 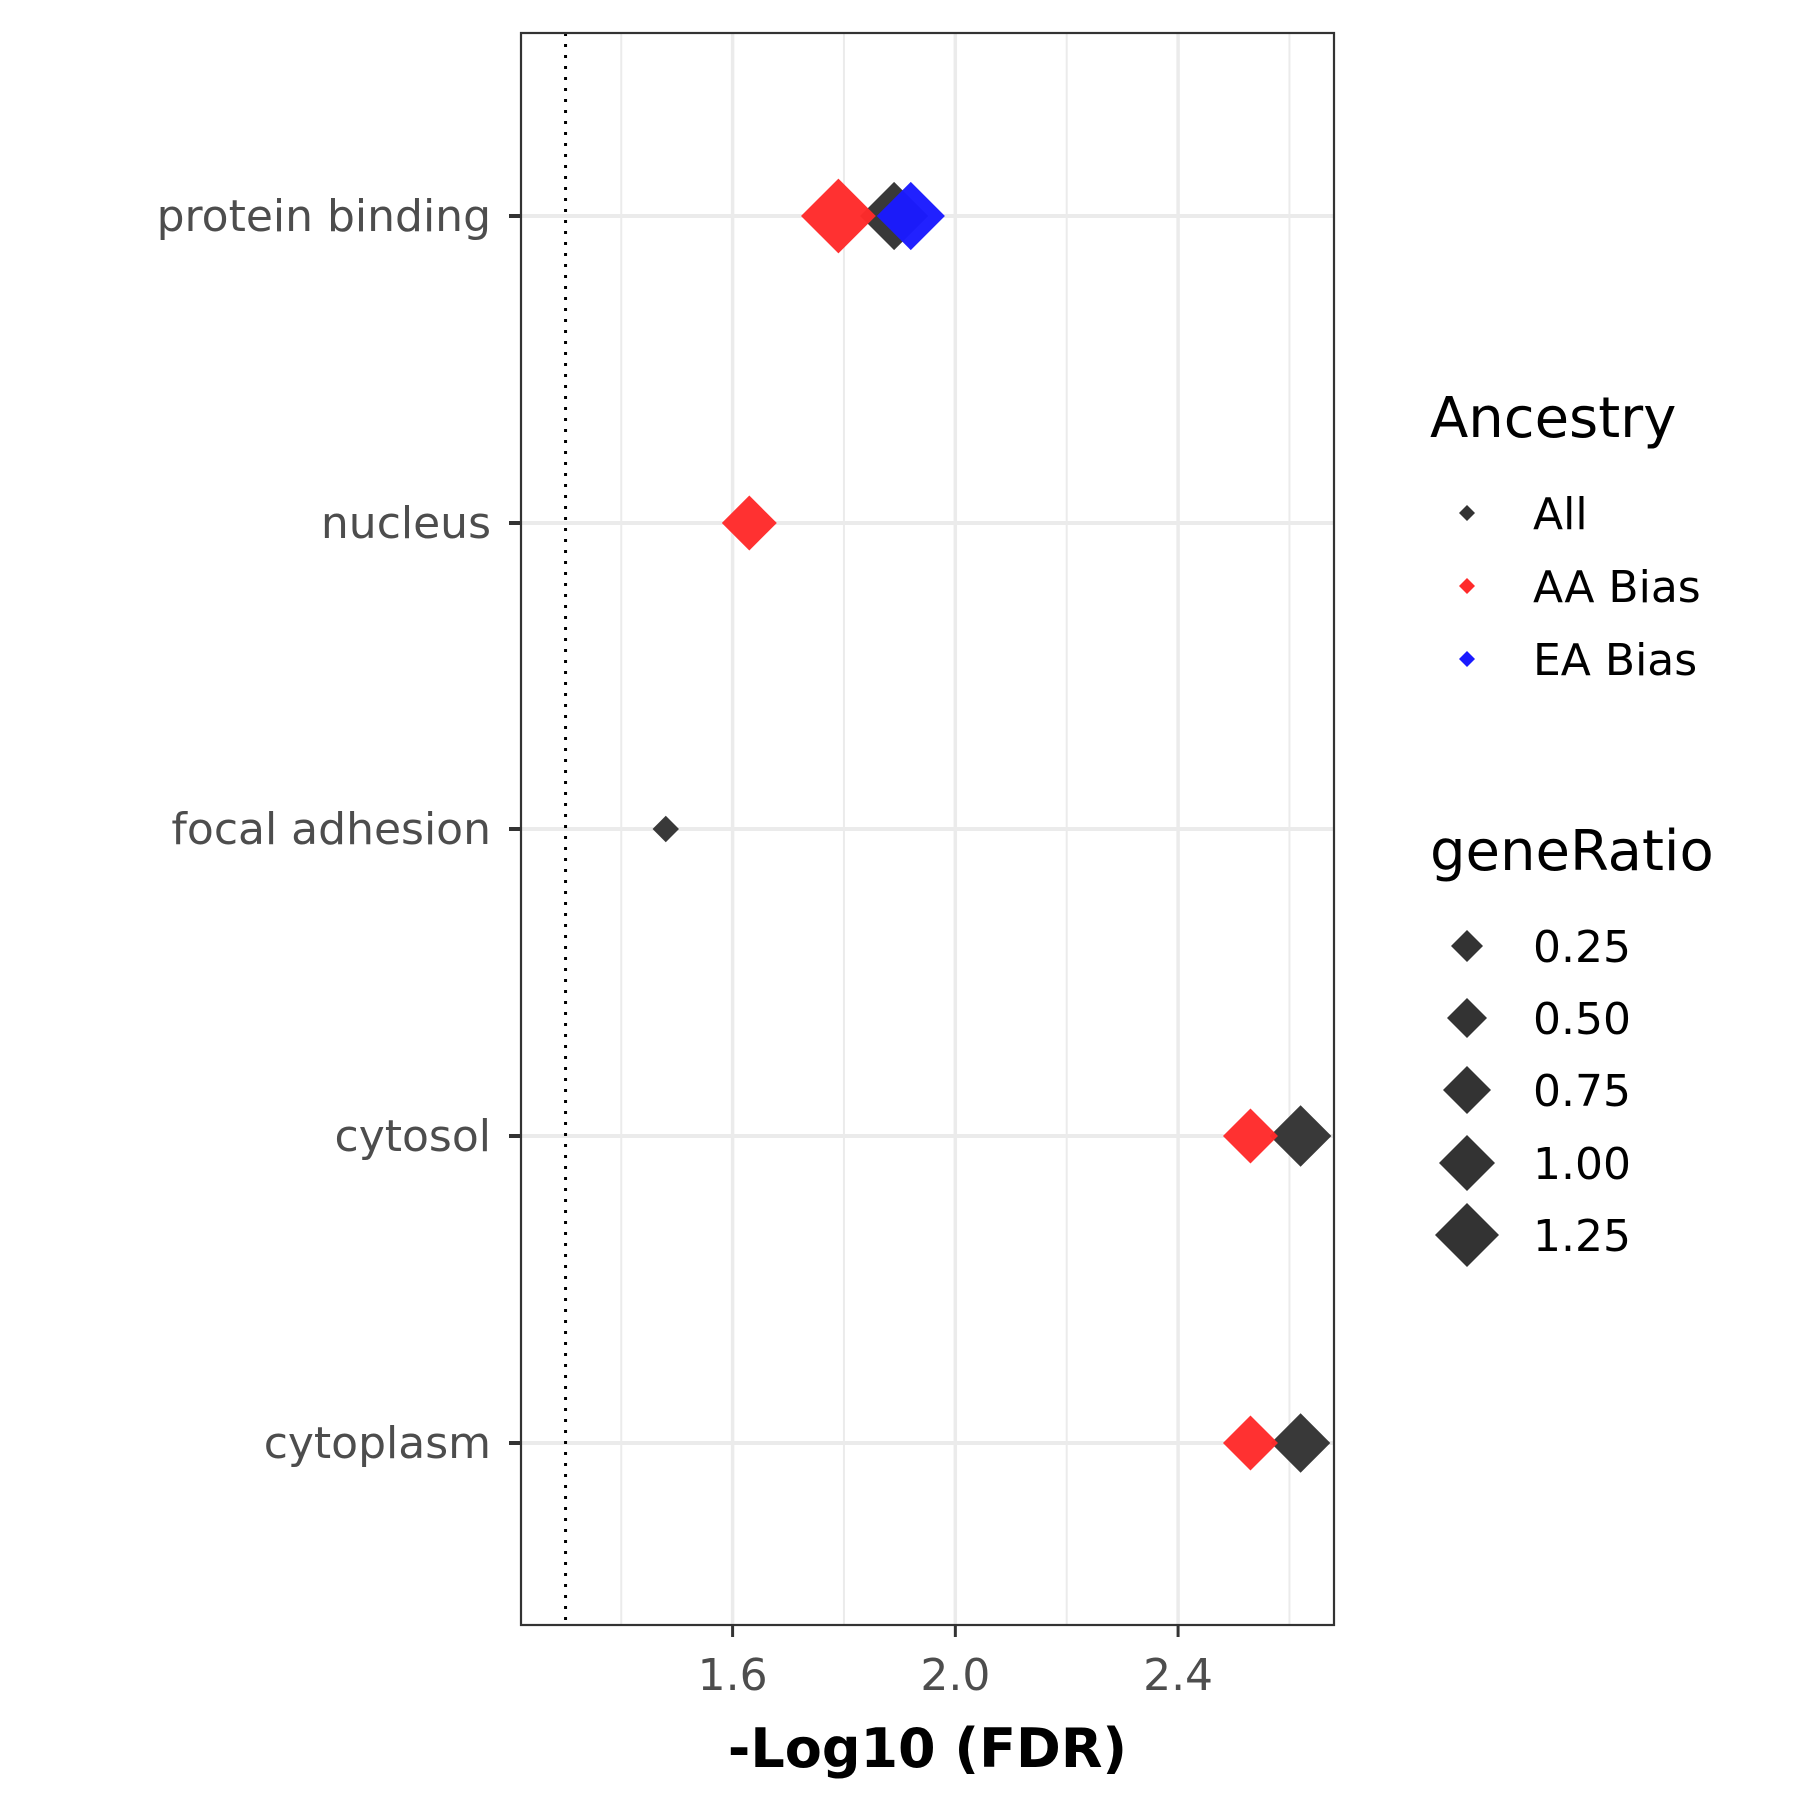 I want to click on x-axis: 1.6 2.0 2.4, so click(x=955, y=1663).